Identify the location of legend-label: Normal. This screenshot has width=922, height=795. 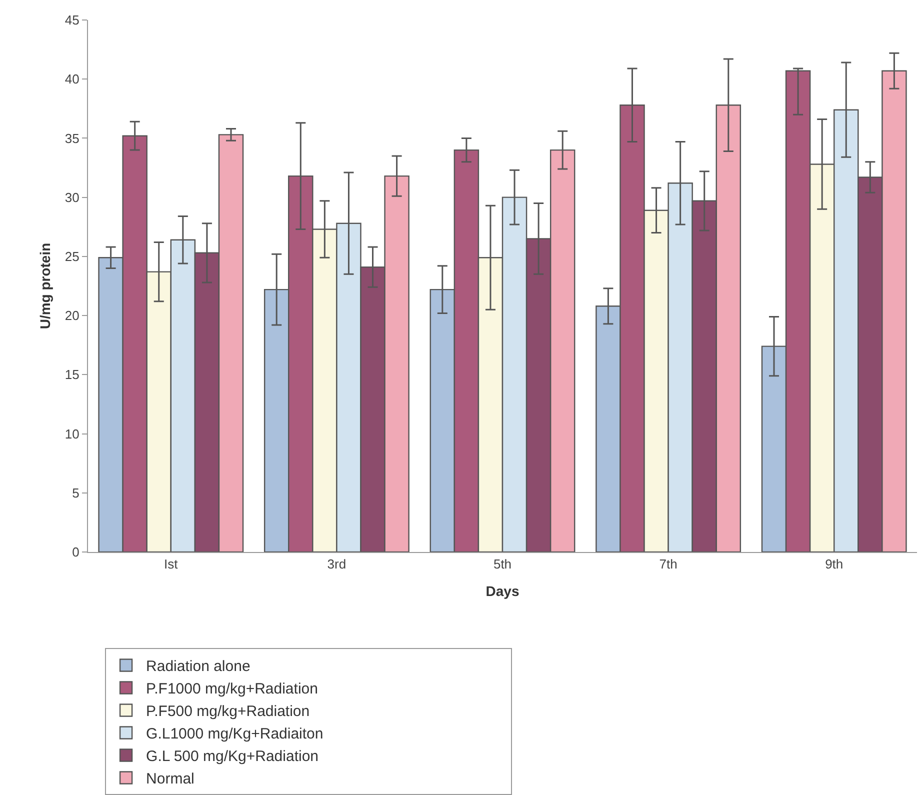
(170, 779).